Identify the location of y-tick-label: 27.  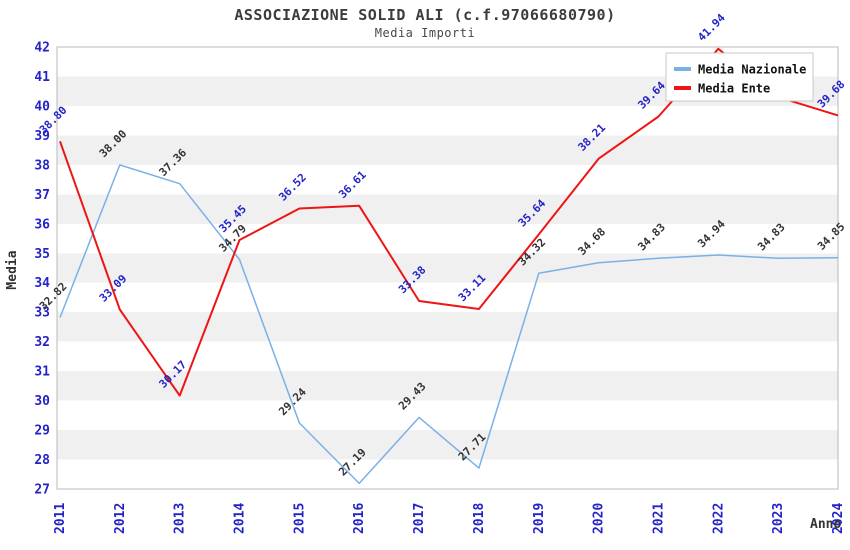
(42, 490).